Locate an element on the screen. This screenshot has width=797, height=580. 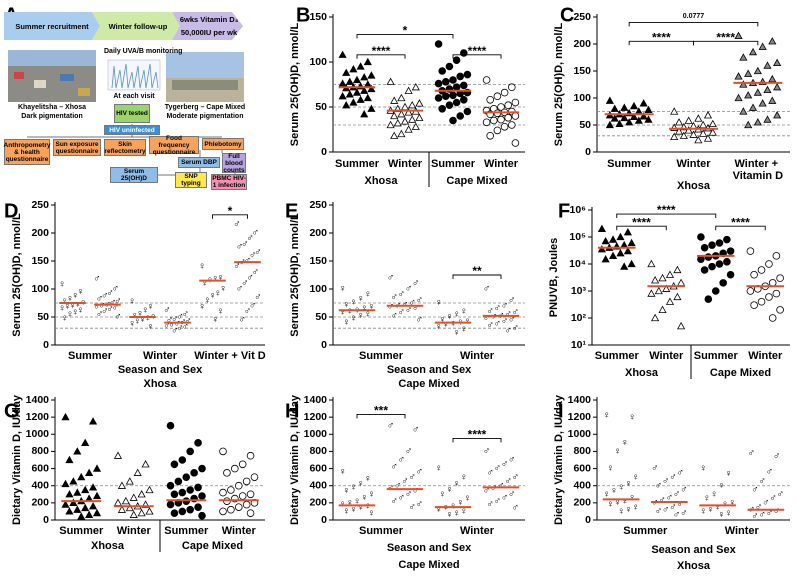
y-tick-label: 10¹ is located at coordinates (579, 345).